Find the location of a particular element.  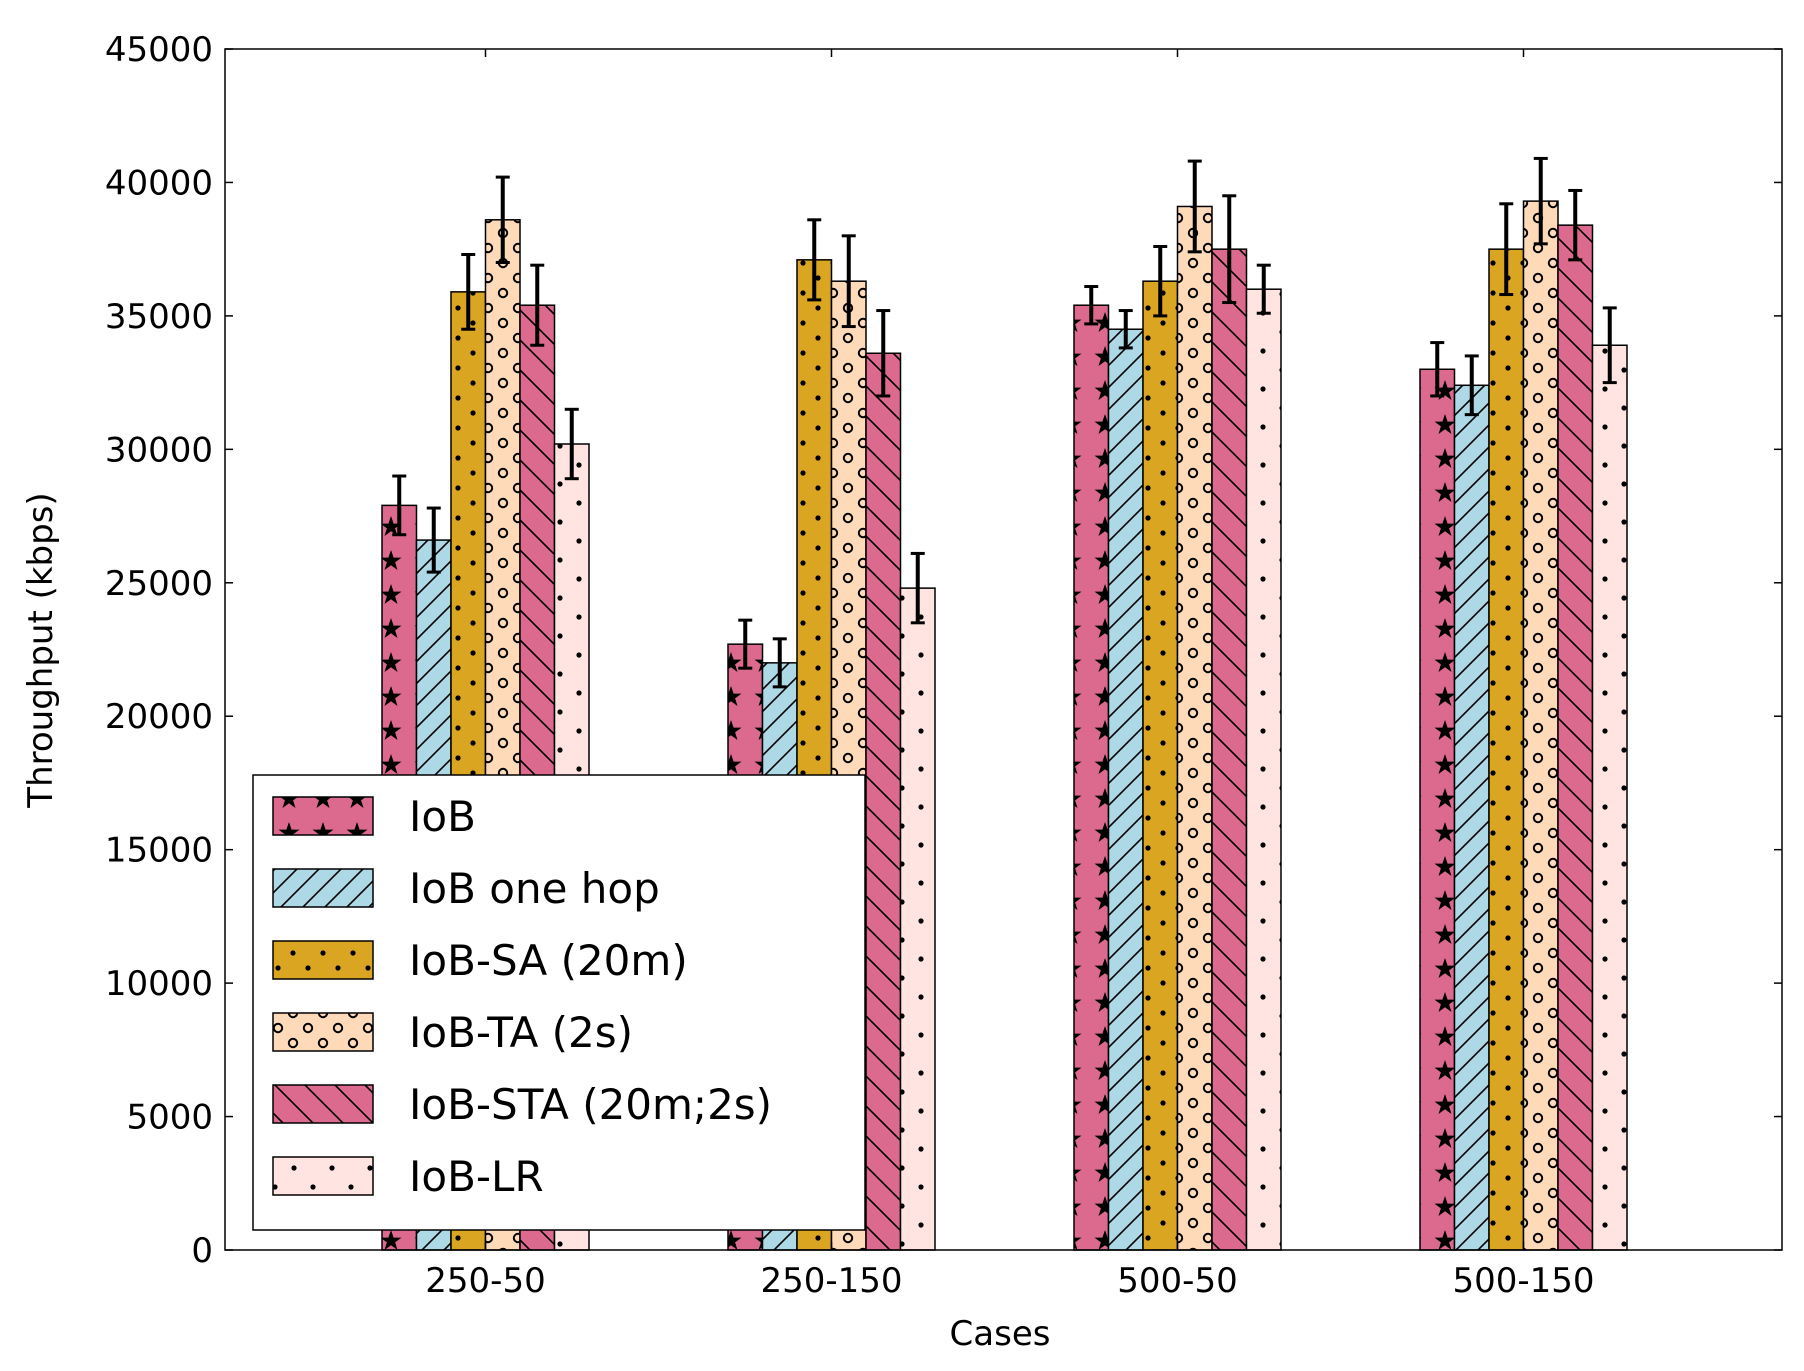

x-tick-label: 500-50 is located at coordinates (1177, 1281).